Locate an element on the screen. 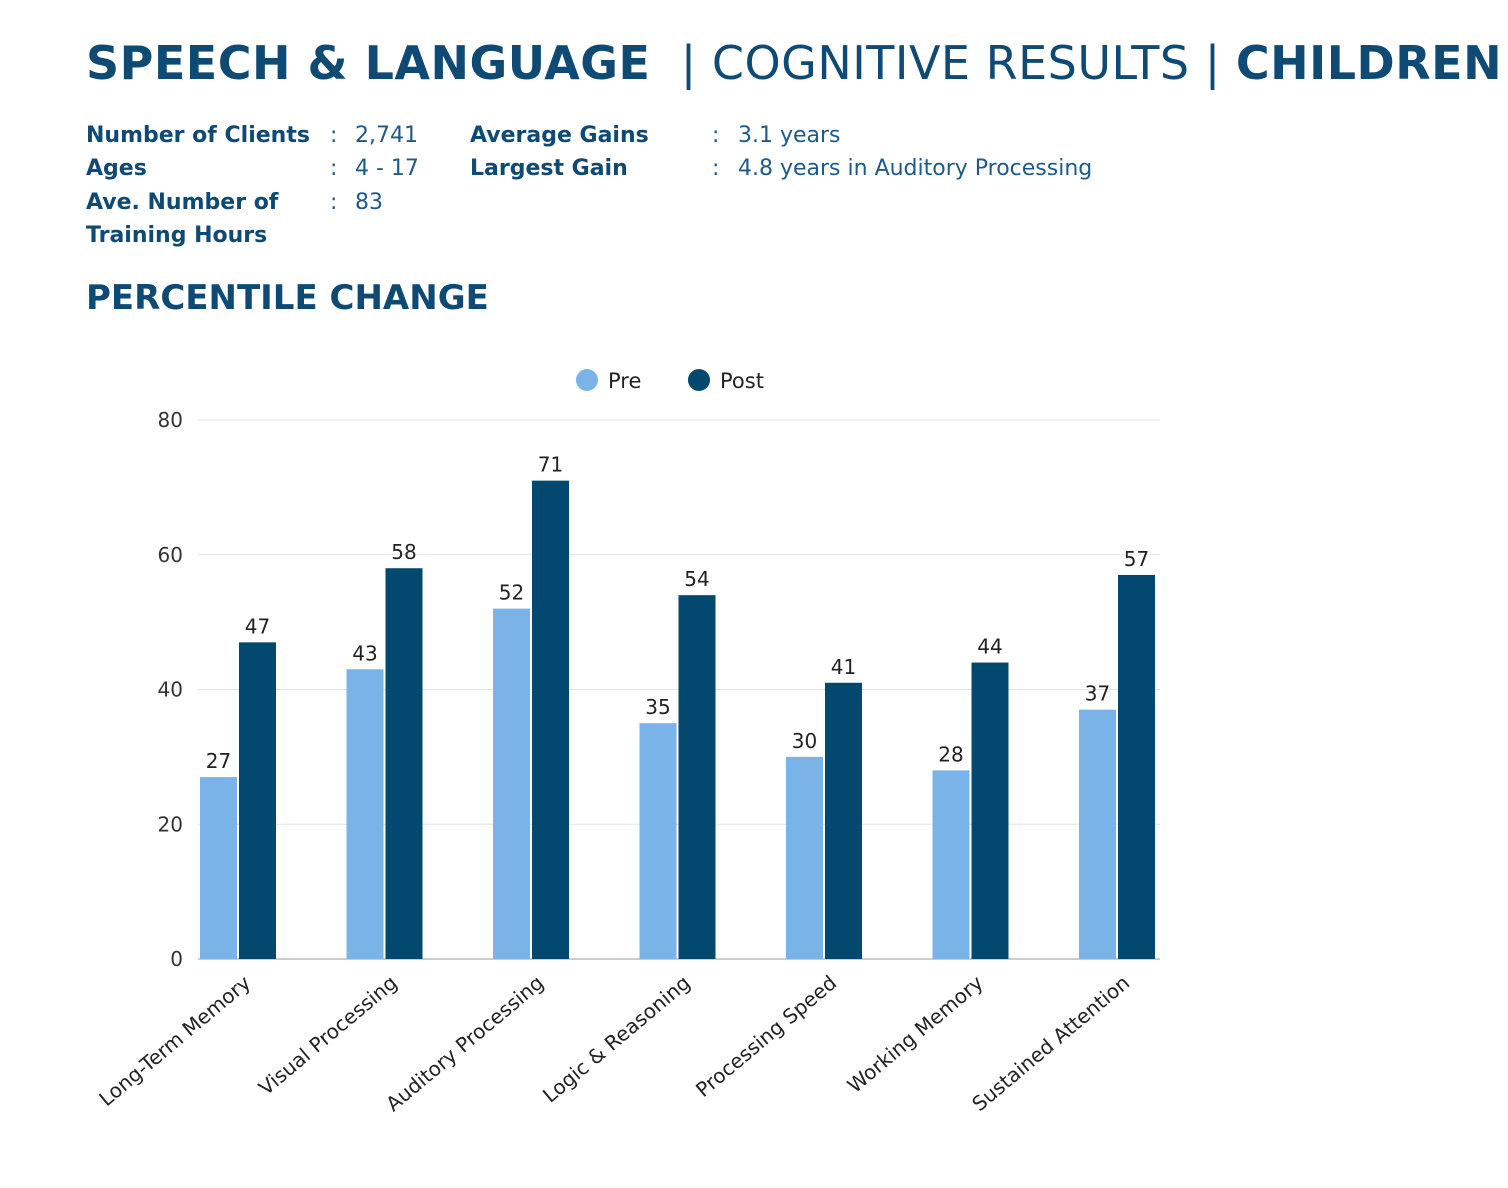  title-middle: | COGNITIVE RESULTS | is located at coordinates (950, 63).